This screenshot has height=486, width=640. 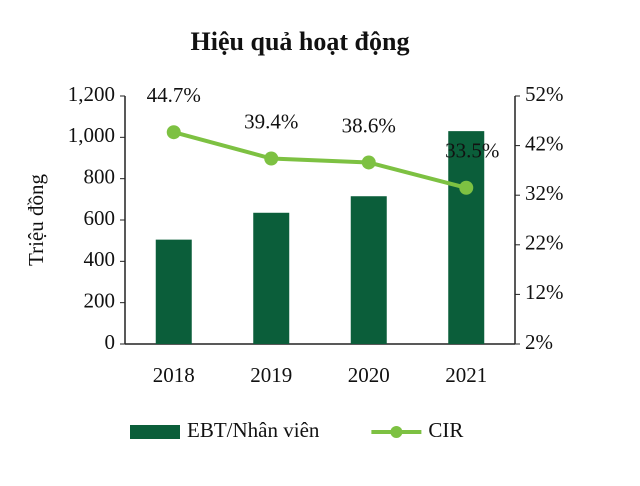 I want to click on y-axis-label: Triệu đồng, so click(x=36, y=220).